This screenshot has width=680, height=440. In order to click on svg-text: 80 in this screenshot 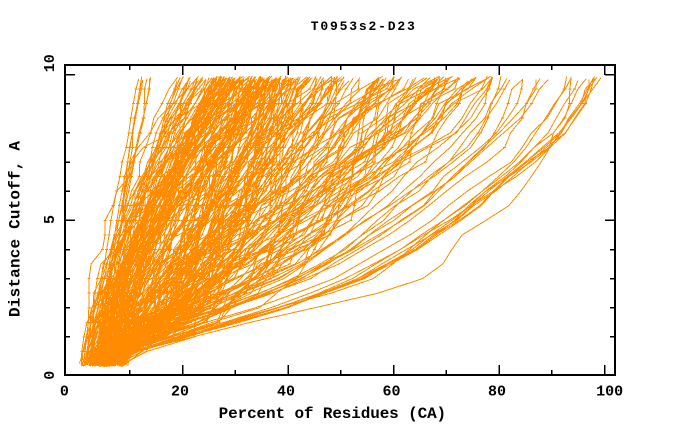, I will do `click(497, 391)`.